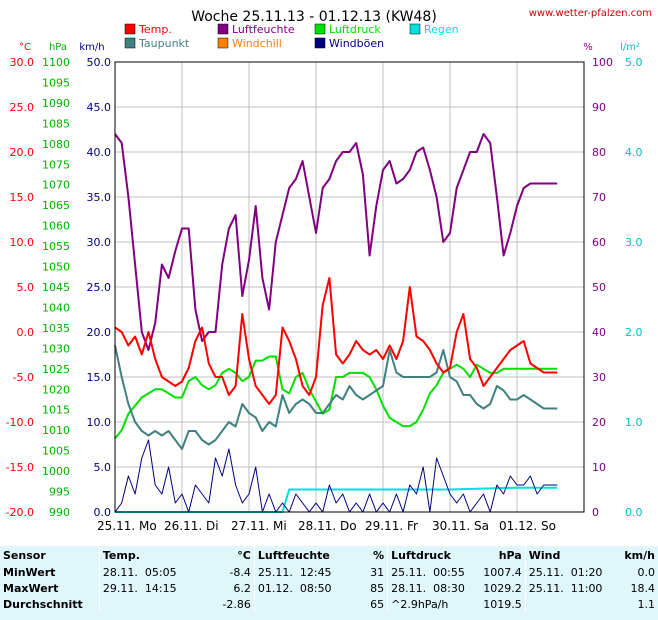 This screenshot has height=620, width=658. I want to click on header-temp: Temp., so click(142, 555).